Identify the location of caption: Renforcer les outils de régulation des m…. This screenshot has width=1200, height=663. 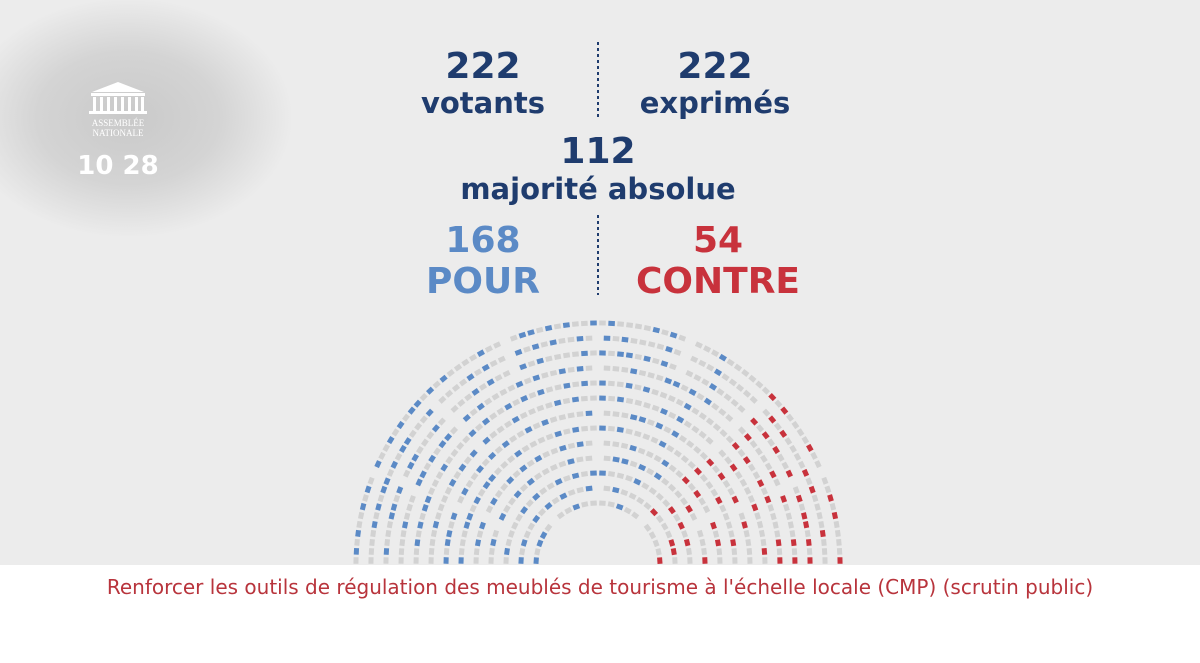
(600, 614).